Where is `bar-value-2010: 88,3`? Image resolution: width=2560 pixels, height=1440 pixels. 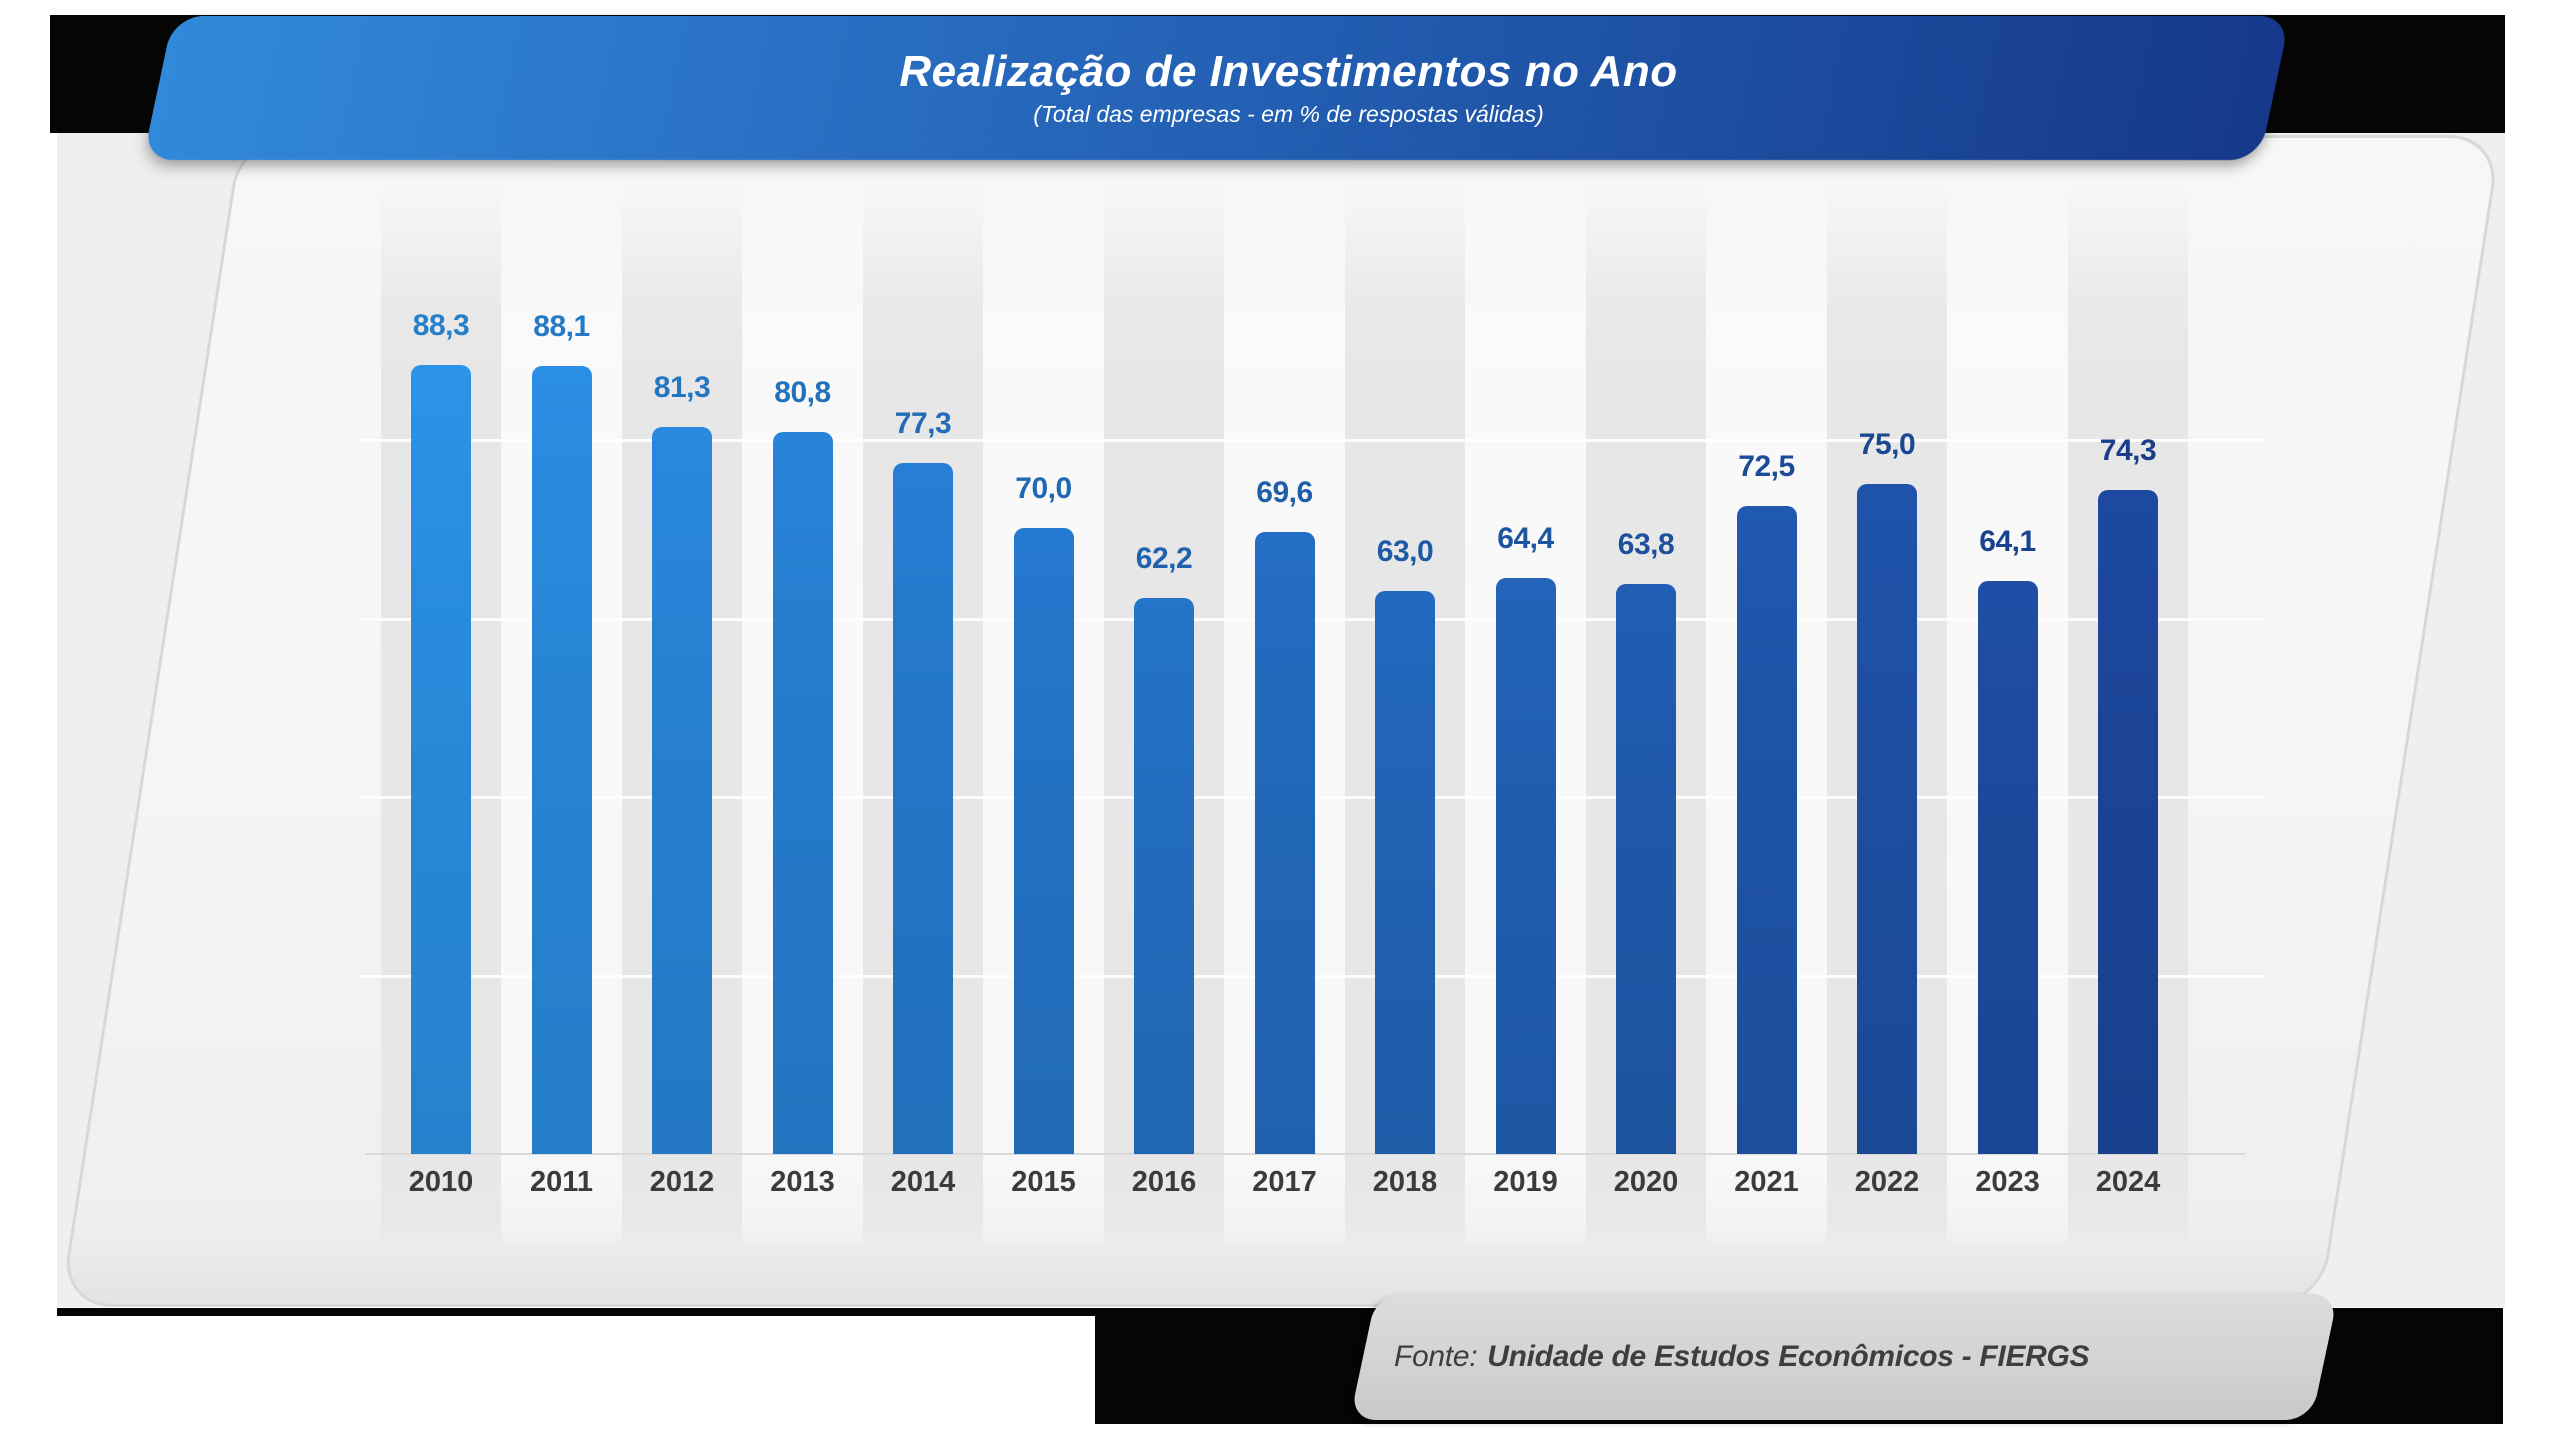
bar-value-2010: 88,3 is located at coordinates (441, 325).